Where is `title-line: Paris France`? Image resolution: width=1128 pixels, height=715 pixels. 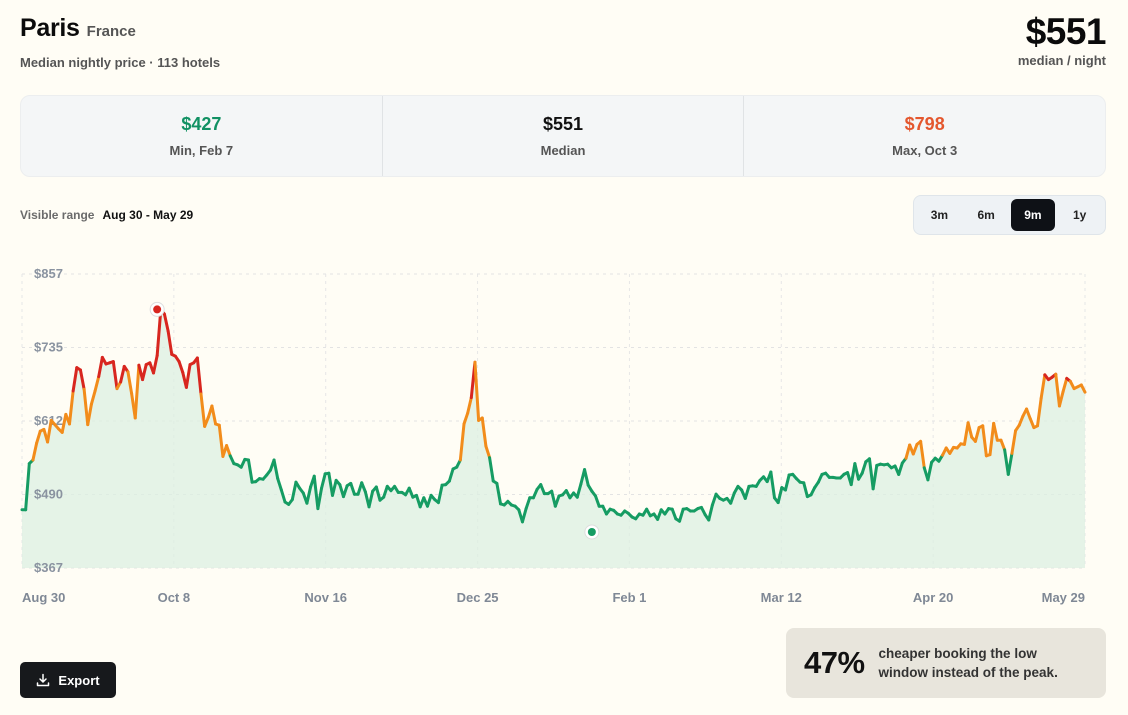
title-line: Paris France is located at coordinates (120, 28).